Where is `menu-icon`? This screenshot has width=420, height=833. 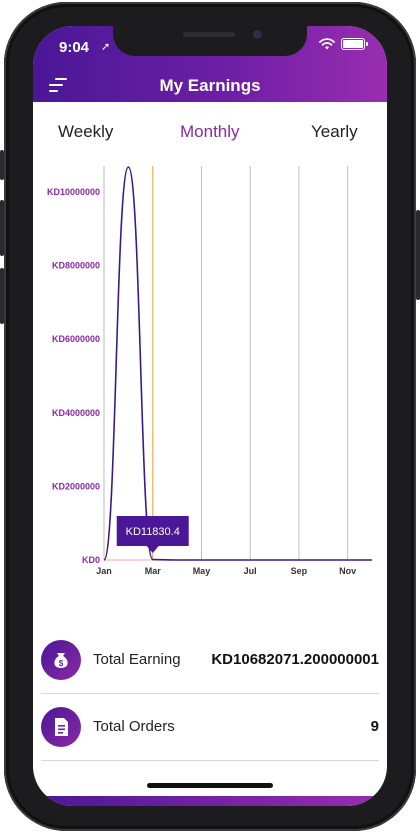
menu-icon is located at coordinates (60, 85).